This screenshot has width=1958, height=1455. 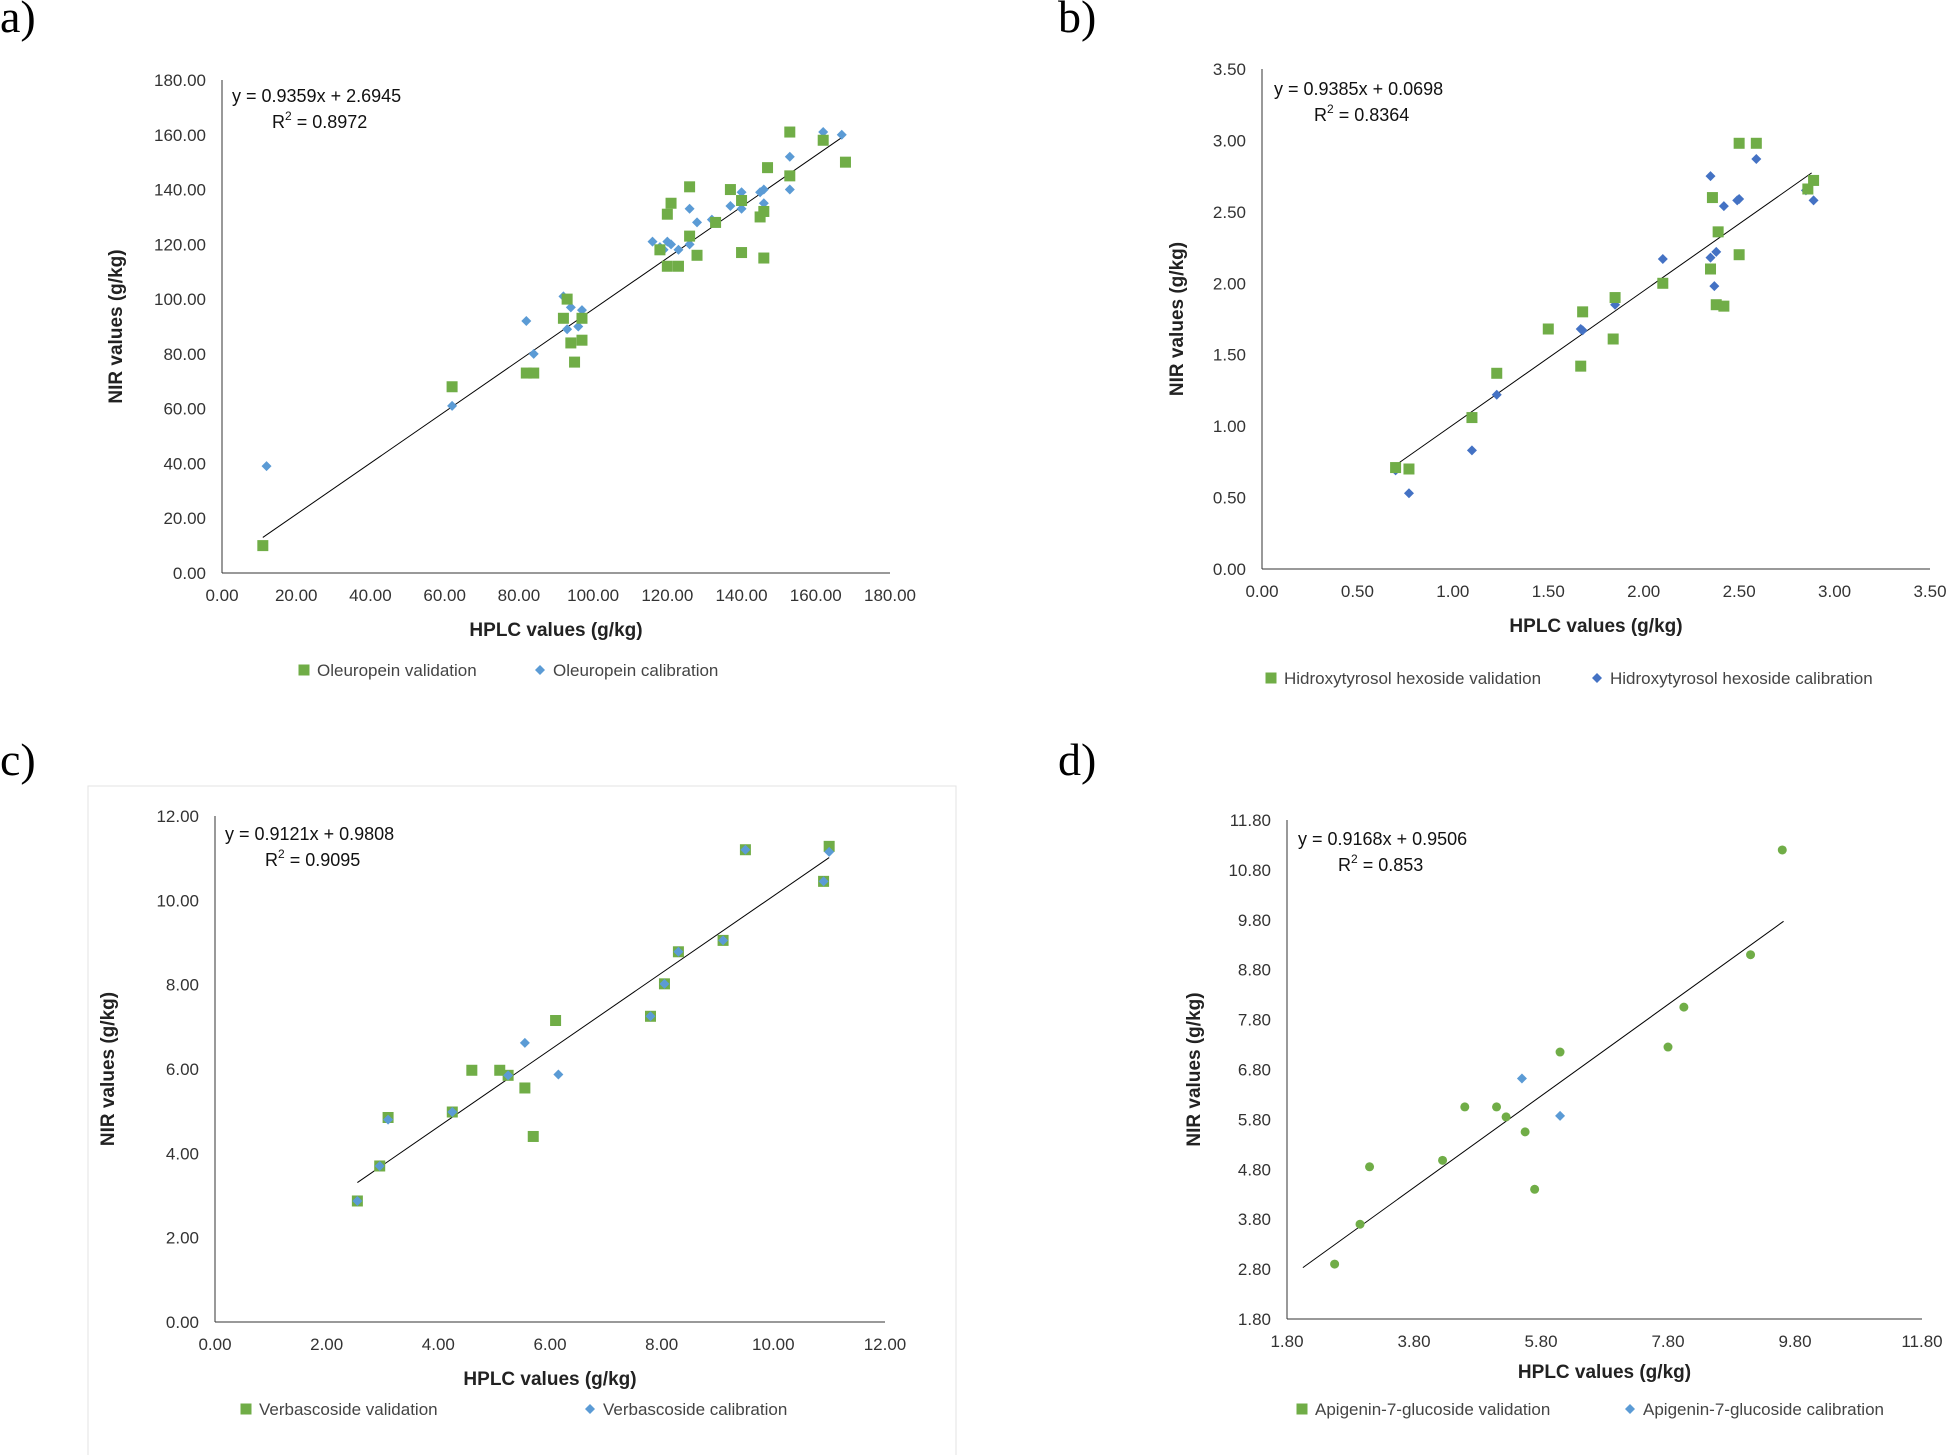 What do you see at coordinates (552, 337) in the screenshot?
I see `trendline` at bounding box center [552, 337].